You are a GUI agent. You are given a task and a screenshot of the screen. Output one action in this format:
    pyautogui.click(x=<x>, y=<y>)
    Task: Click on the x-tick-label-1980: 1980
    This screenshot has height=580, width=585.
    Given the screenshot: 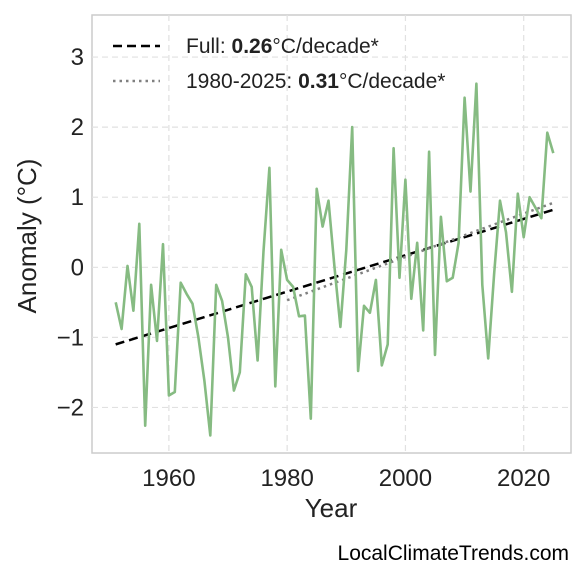 What is the action you would take?
    pyautogui.click(x=286, y=478)
    